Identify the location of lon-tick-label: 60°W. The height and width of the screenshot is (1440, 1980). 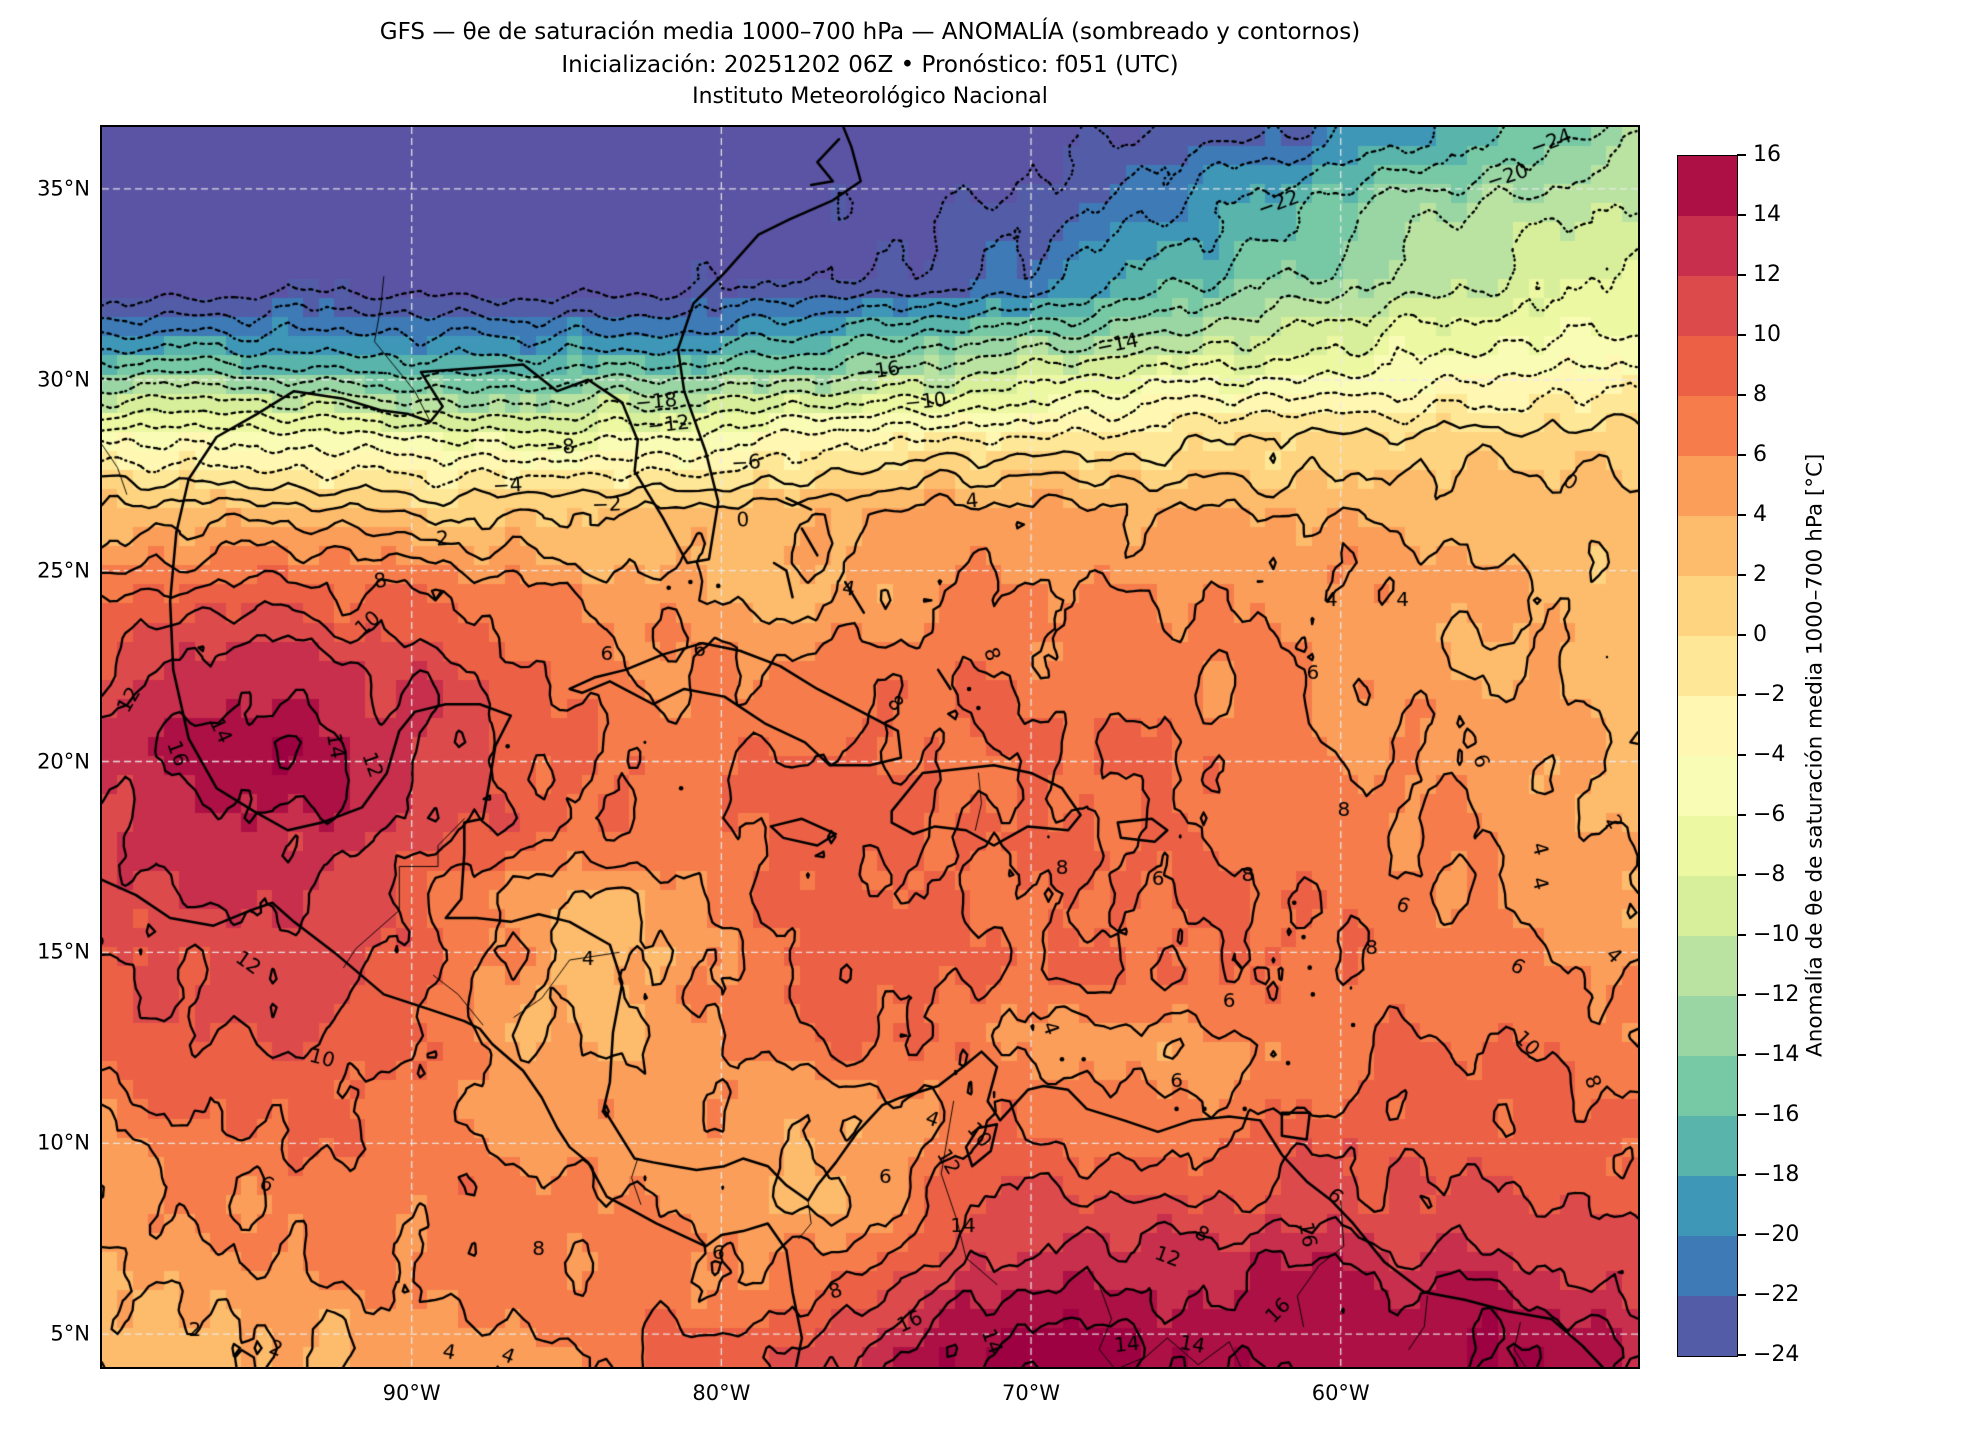
(1340, 1393).